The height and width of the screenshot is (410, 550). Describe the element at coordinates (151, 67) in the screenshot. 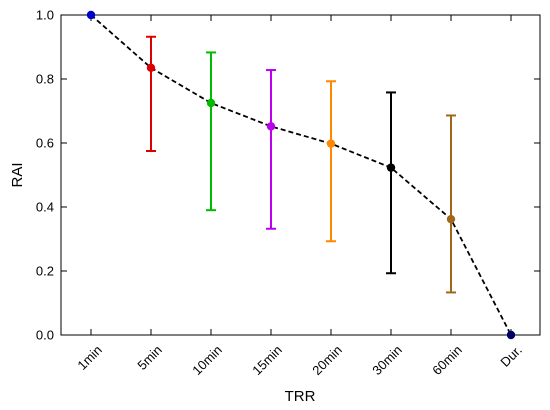

I see `data-point-5min` at that location.